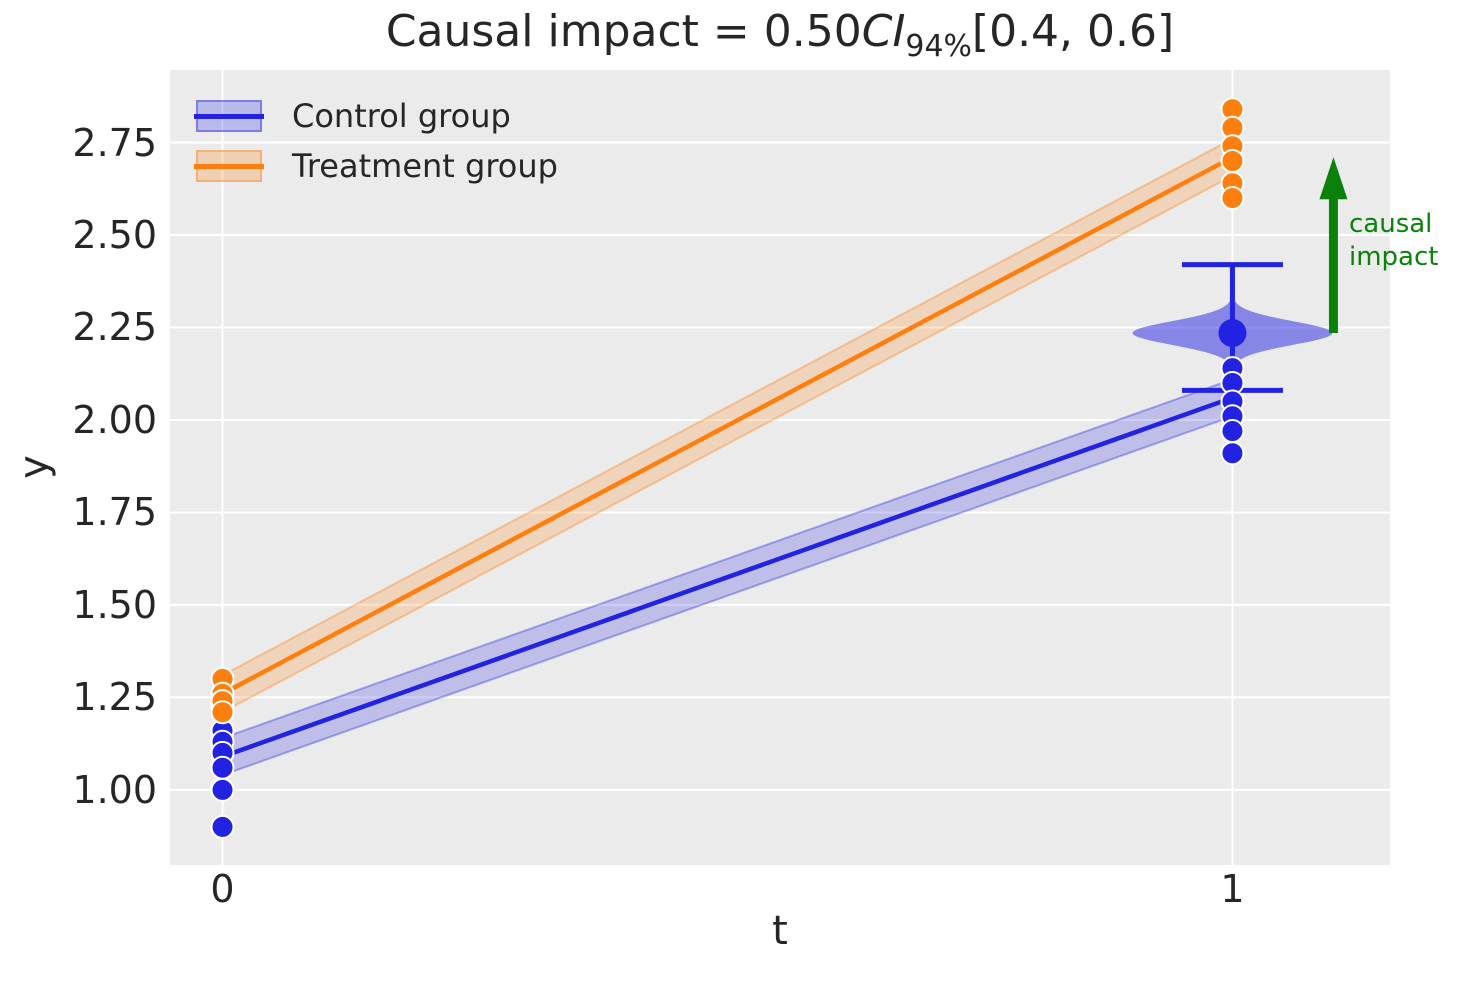  Describe the element at coordinates (938, 46) in the screenshot. I see `title-ci-subscript: 94%` at that location.